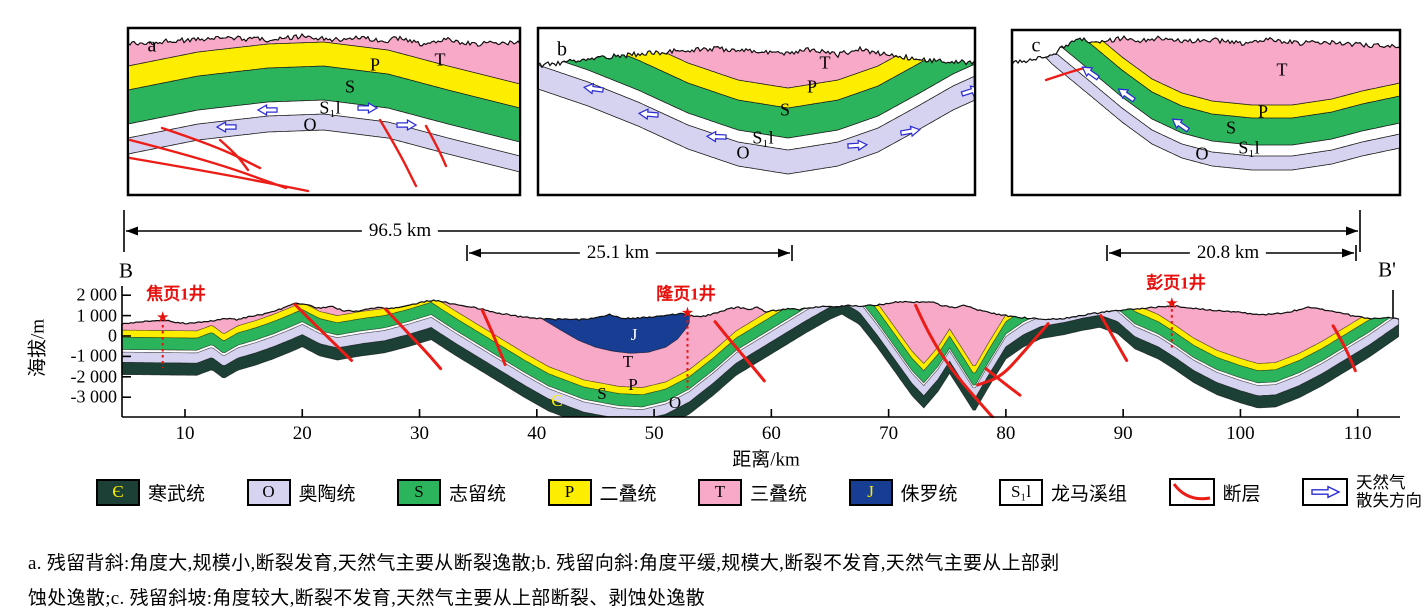  I want to click on panel-a-unit-silurian: S, so click(350, 86).